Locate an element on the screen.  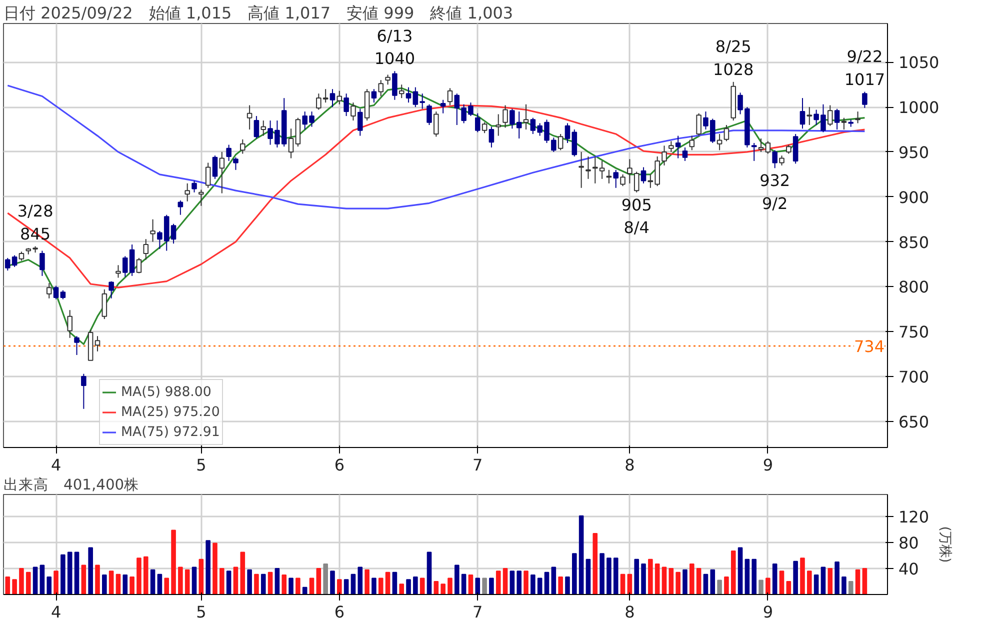
legend-label: MA(75) 972.91 is located at coordinates (170, 432).